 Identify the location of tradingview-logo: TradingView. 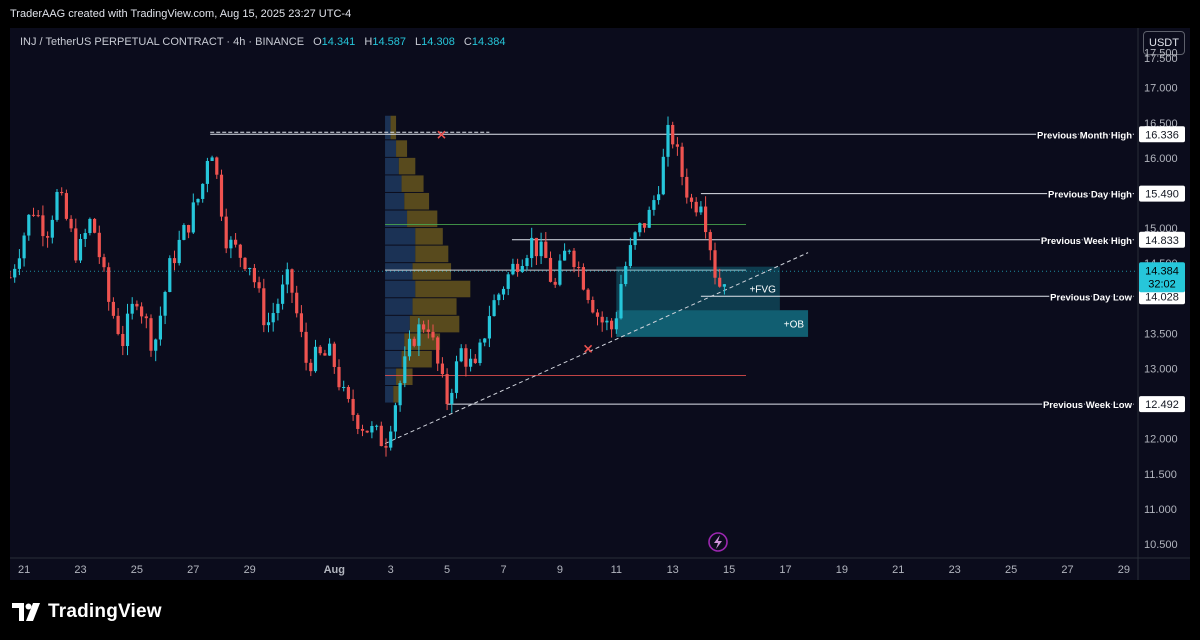
(87, 612).